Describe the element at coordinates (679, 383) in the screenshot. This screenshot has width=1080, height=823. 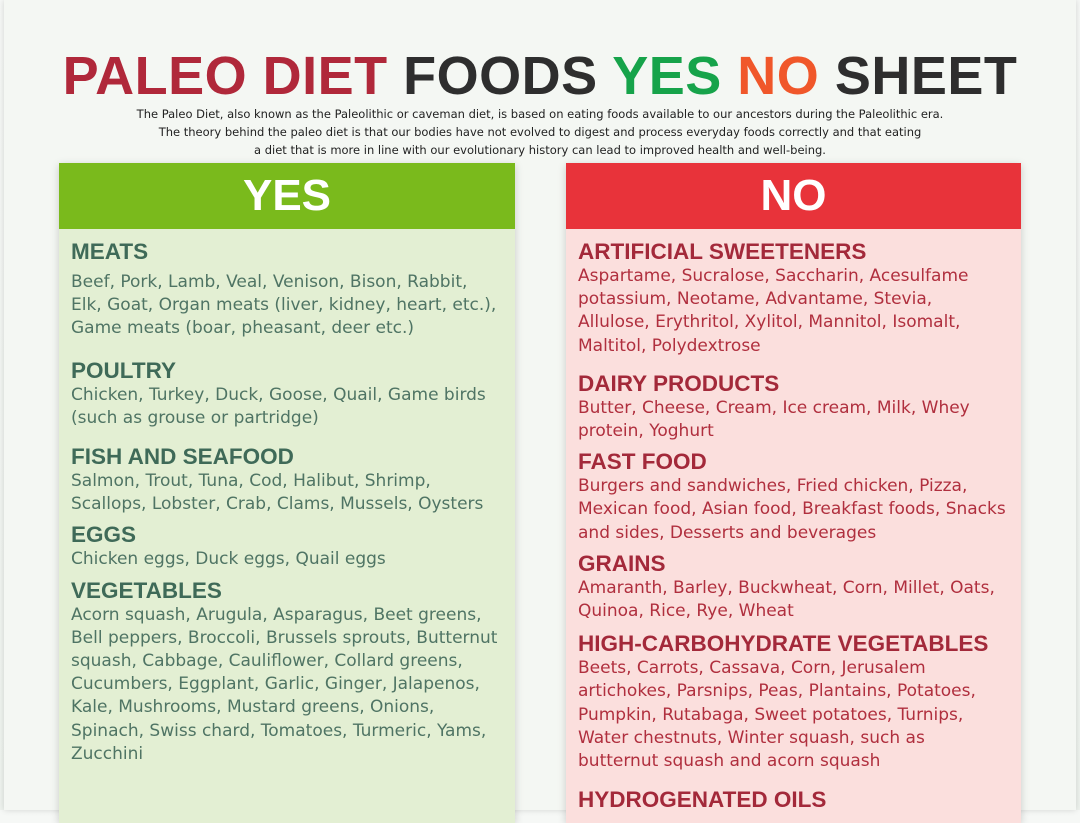
I see `category-title: DAIRY PRODUCTS` at that location.